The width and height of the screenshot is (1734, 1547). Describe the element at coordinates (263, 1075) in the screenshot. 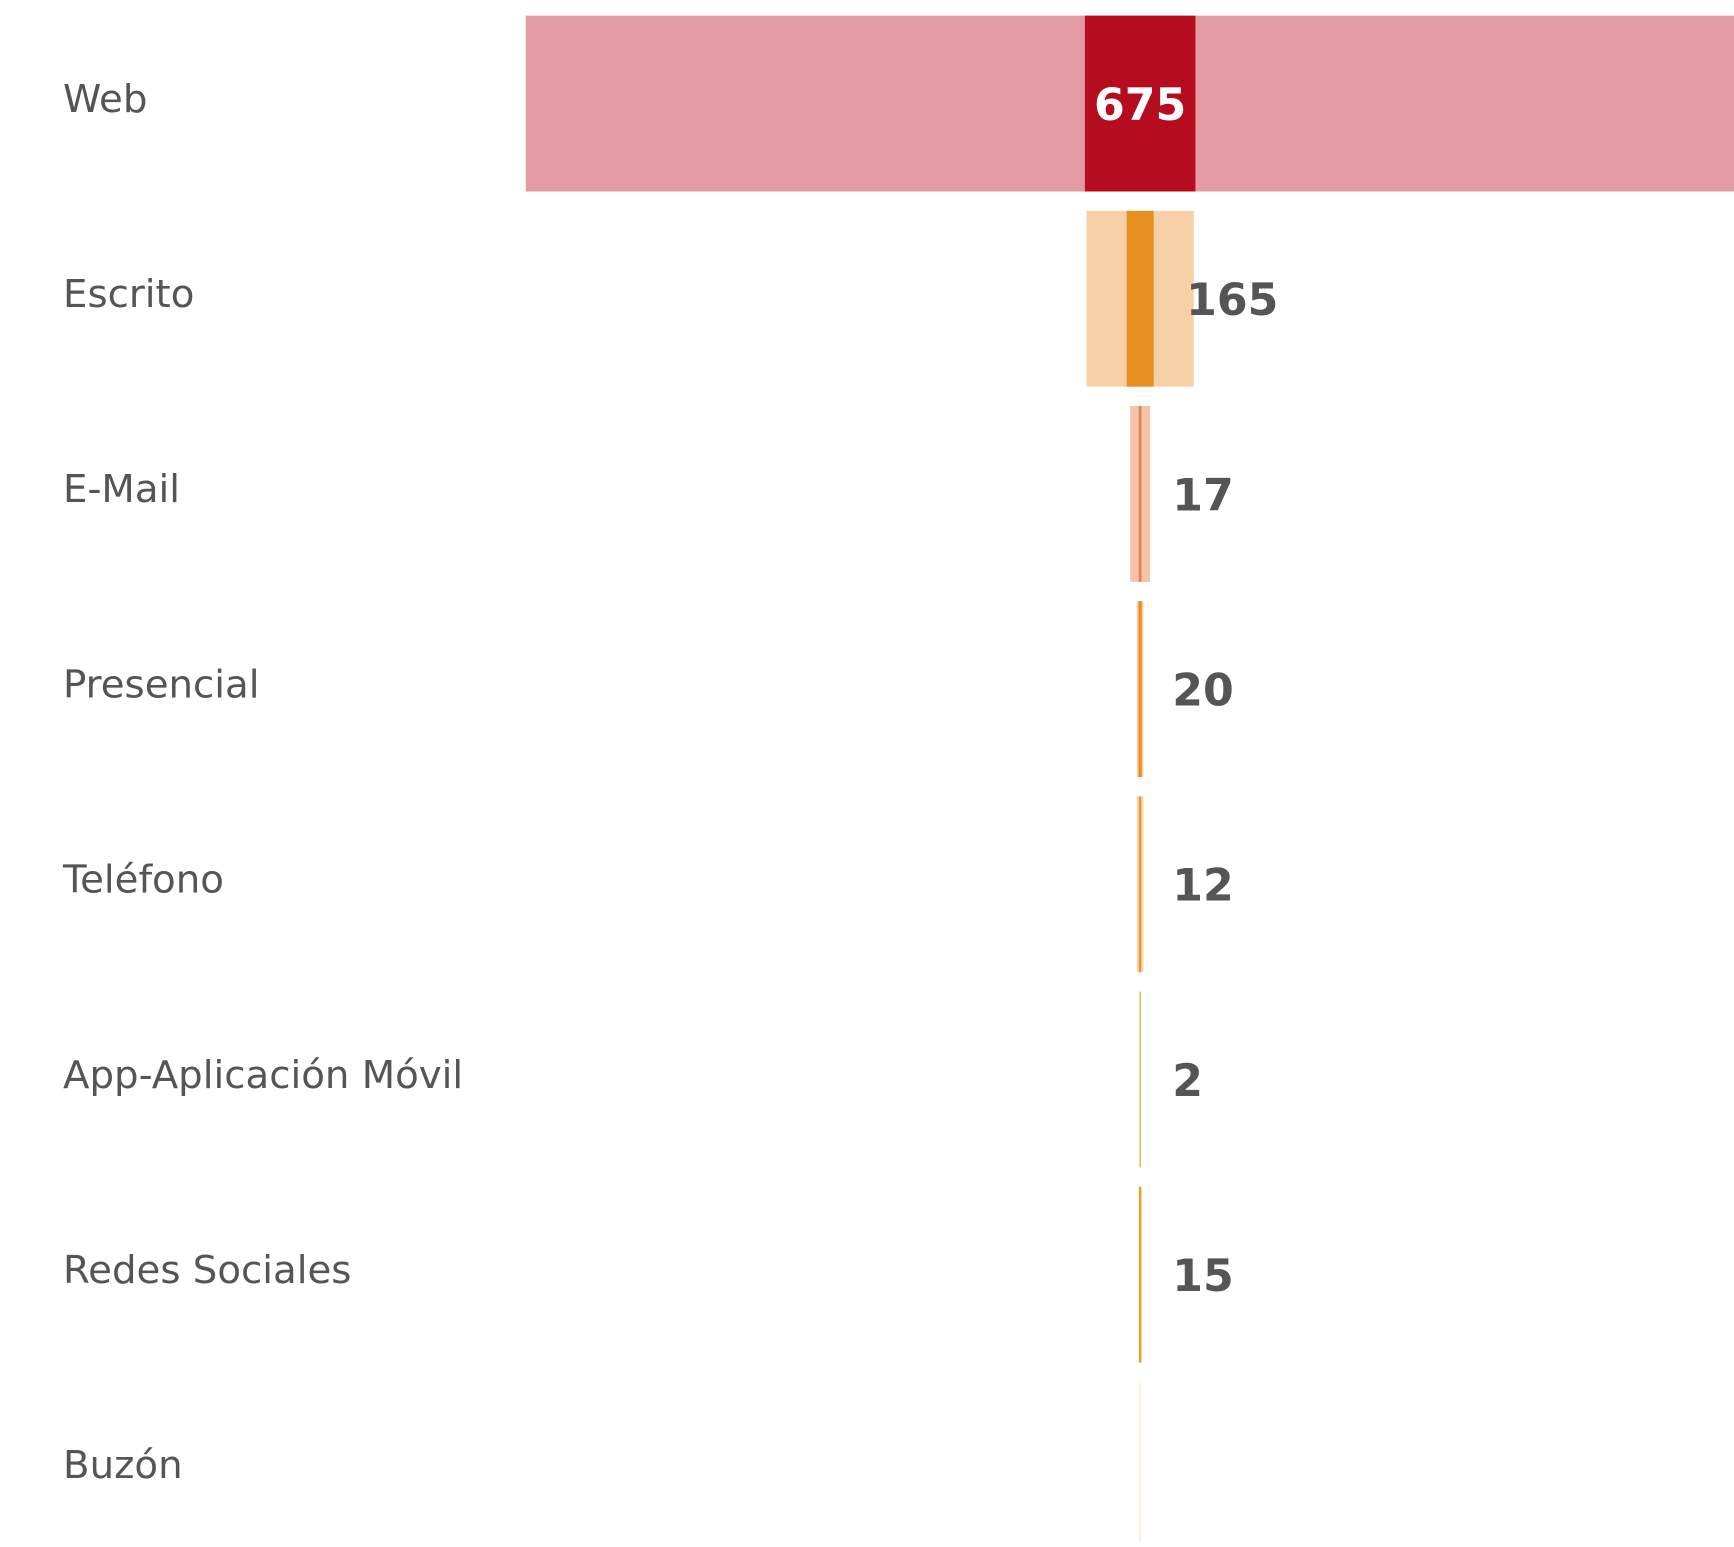

I see `category-label: App-Aplicación Móvil` at that location.